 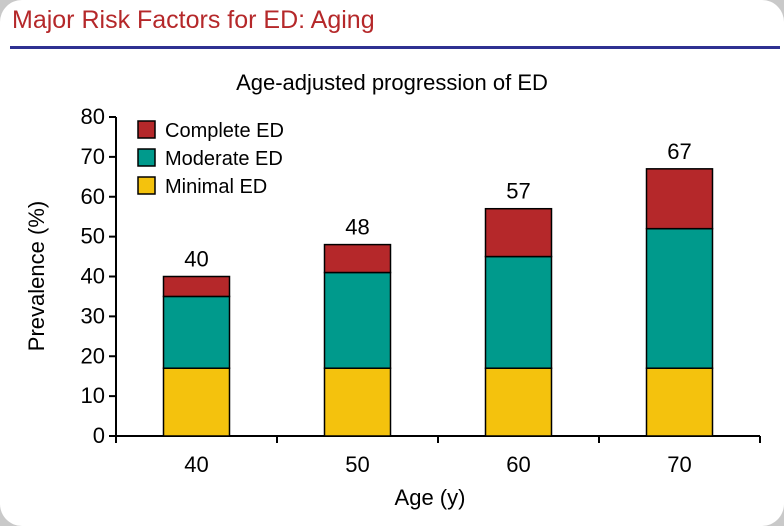 What do you see at coordinates (518, 191) in the screenshot?
I see `bar-total-label: 57` at bounding box center [518, 191].